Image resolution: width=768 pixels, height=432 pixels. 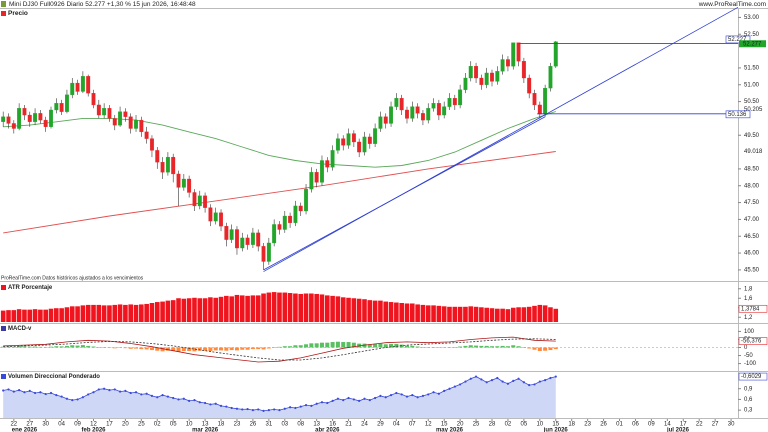 I want to click on level-box, so click(x=738, y=39).